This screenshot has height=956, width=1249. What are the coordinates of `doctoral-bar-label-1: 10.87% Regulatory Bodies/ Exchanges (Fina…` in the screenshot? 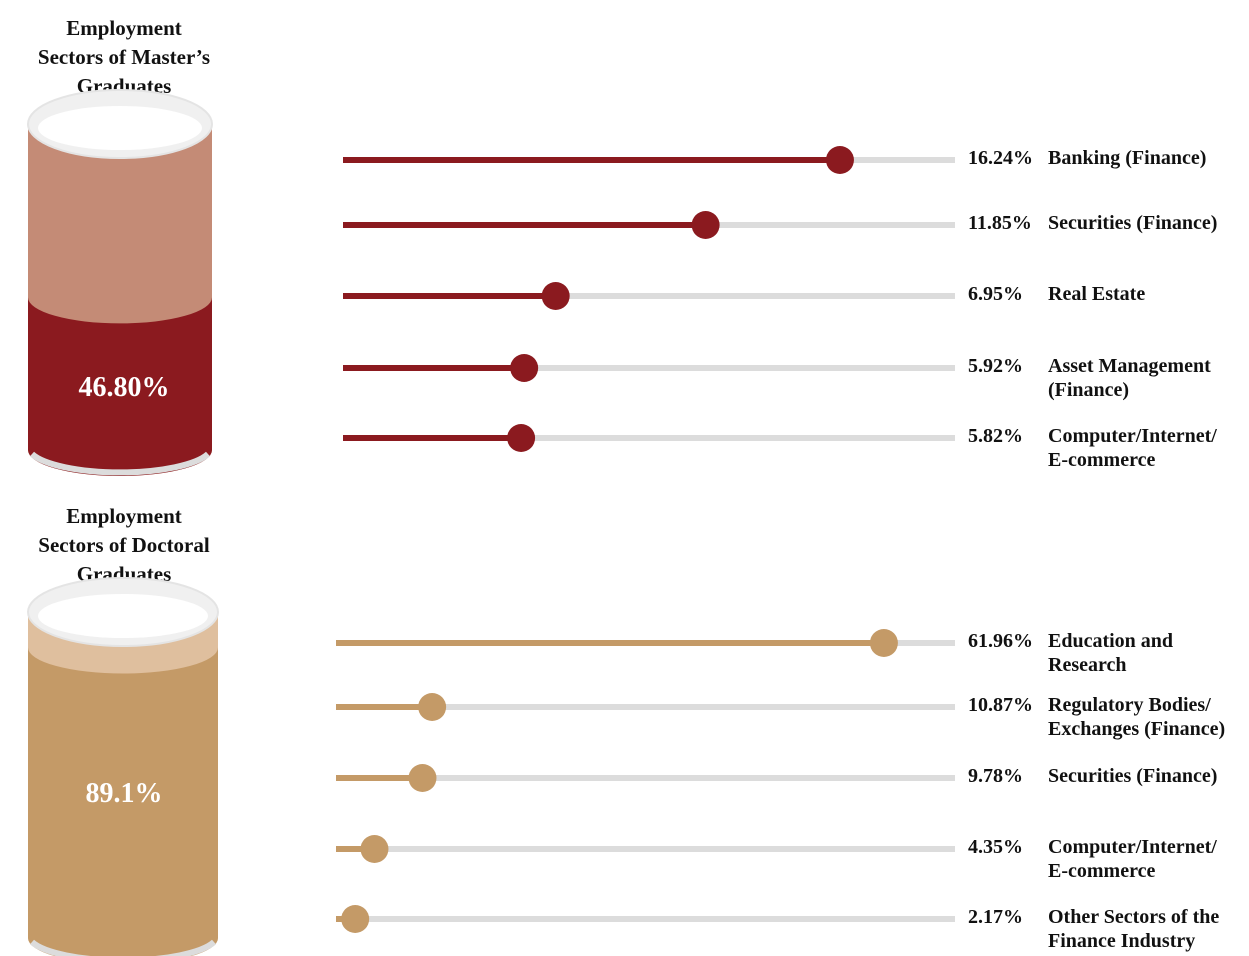 It's located at (1096, 717).